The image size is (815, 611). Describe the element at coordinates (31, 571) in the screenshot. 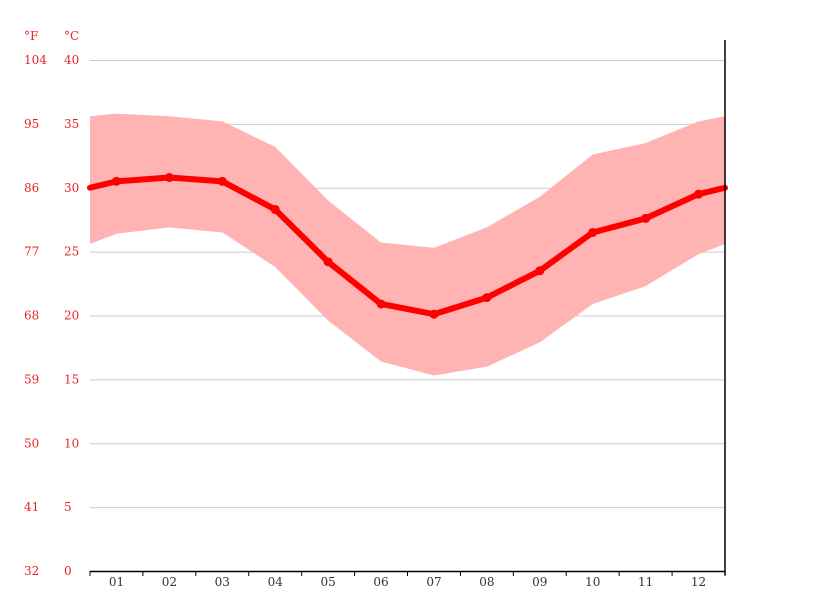

I see `y-tick-fahrenheit: 32` at that location.